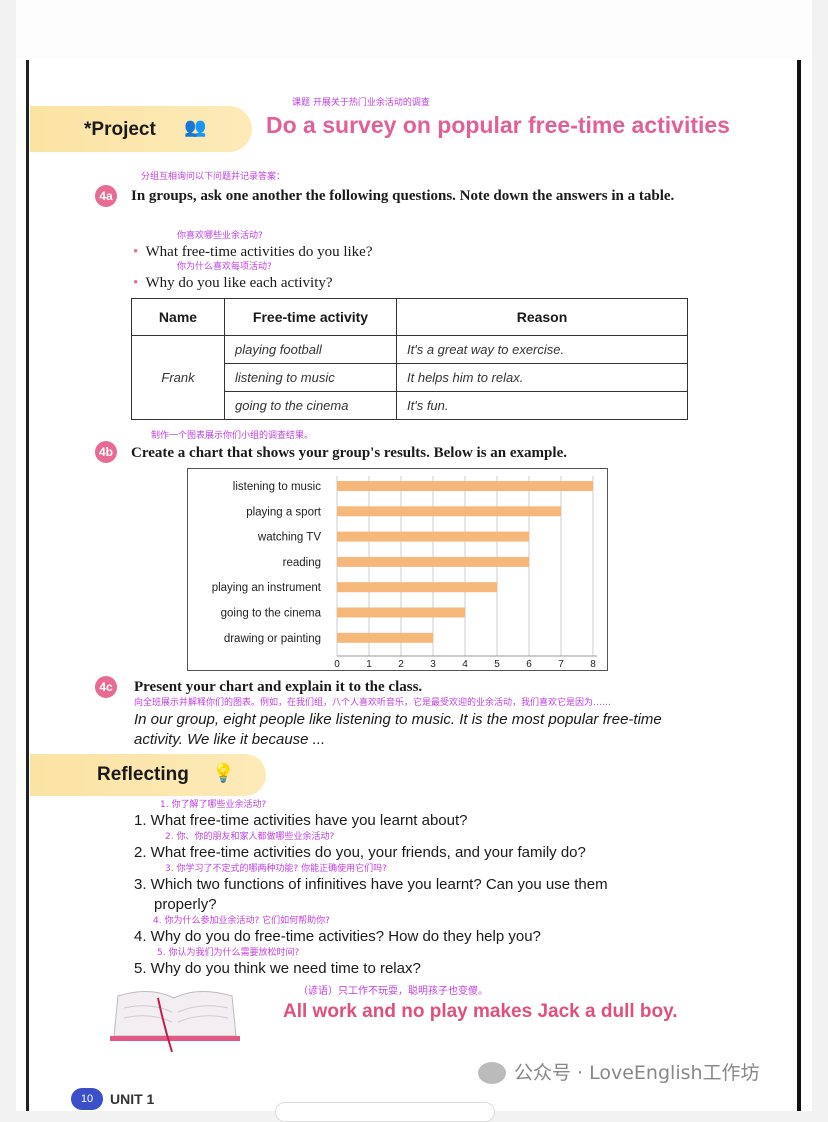 The width and height of the screenshot is (828, 1122). What do you see at coordinates (250, 837) in the screenshot?
I see `q-cn: 2. 你、你的朋友和家人都做哪些业余活动?` at bounding box center [250, 837].